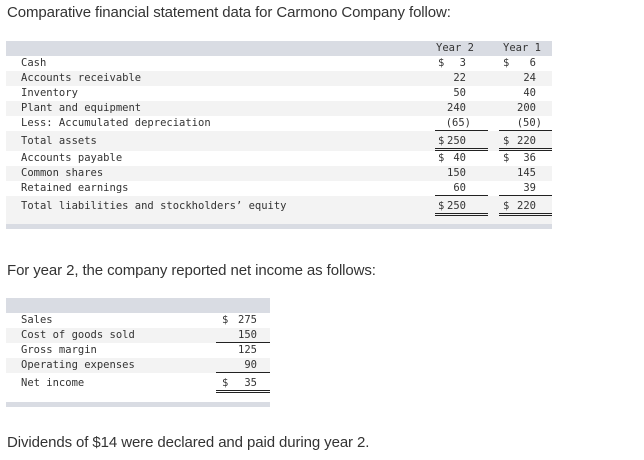  What do you see at coordinates (458, 123) in the screenshot?
I see `year2-value: (65)` at bounding box center [458, 123].